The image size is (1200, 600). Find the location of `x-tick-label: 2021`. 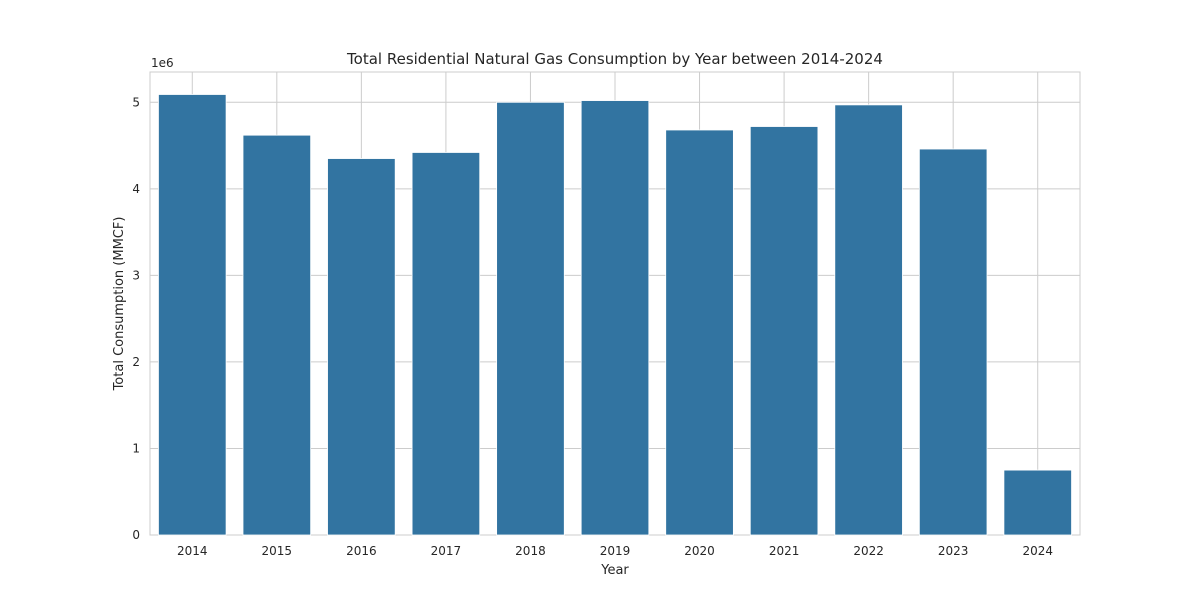

x-tick-label: 2021 is located at coordinates (784, 551).